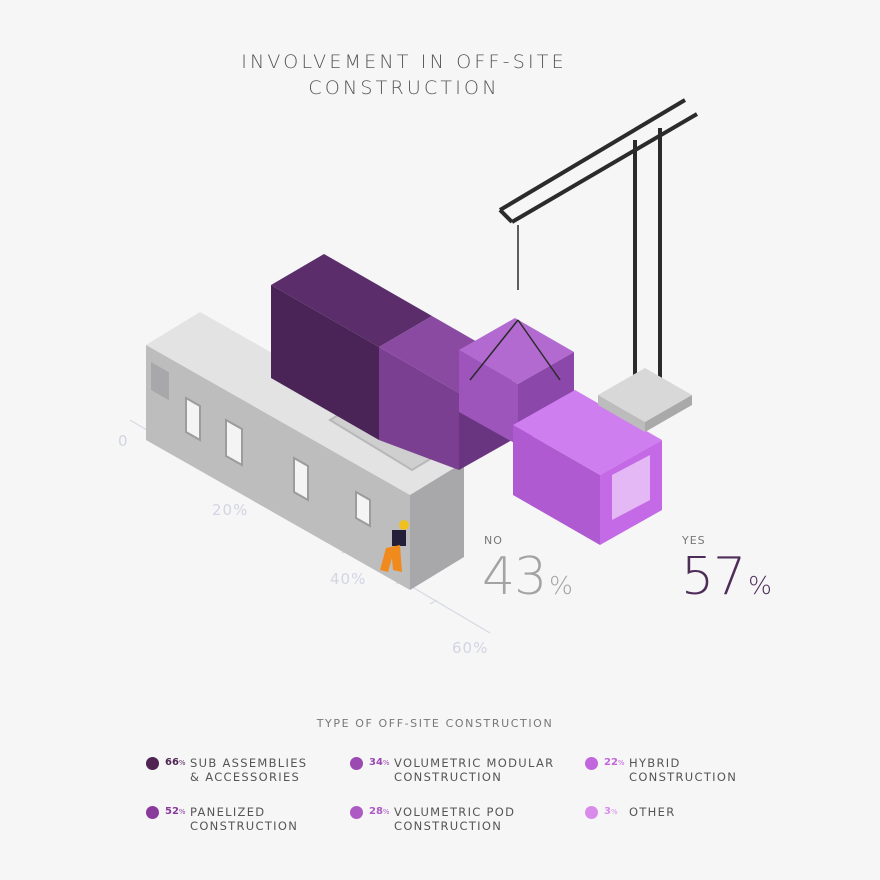 Image resolution: width=880 pixels, height=880 pixels. Describe the element at coordinates (470, 648) in the screenshot. I see `axis-tick-60: 60%` at that location.